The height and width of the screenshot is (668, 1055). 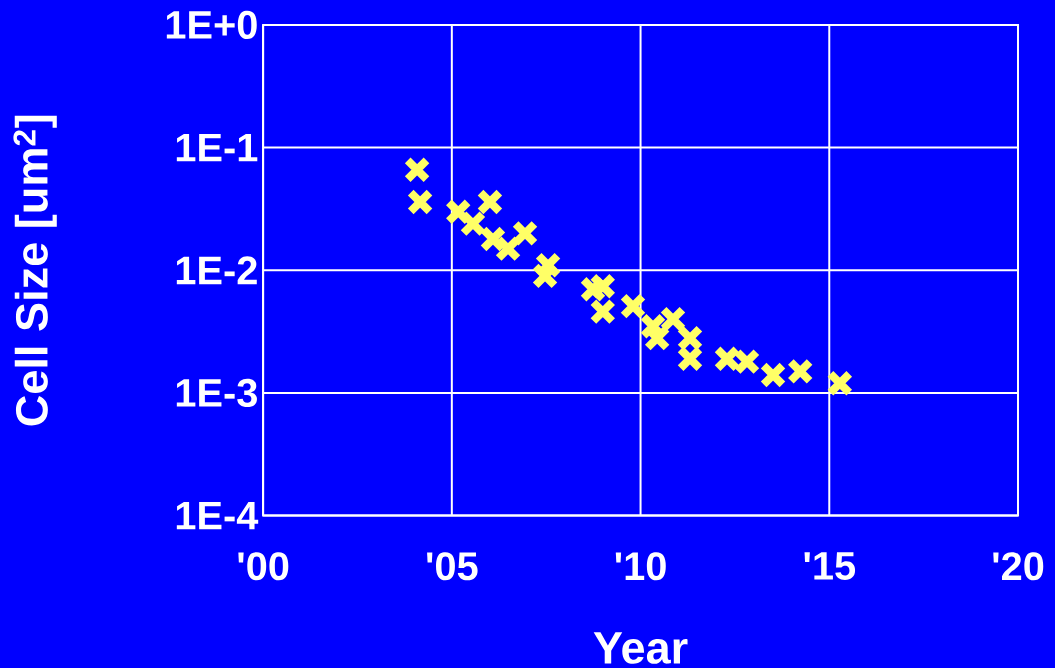 I want to click on x-tick-label: '00, so click(x=263, y=566).